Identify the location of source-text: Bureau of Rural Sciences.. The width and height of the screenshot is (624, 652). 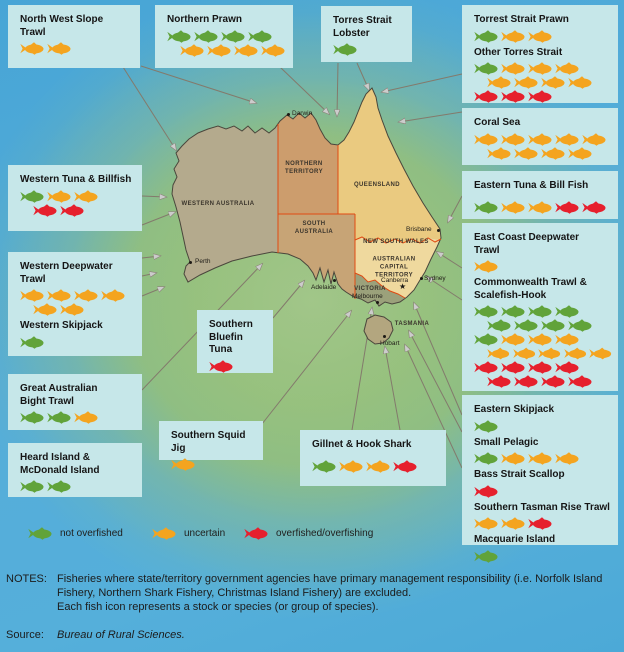
(121, 635).